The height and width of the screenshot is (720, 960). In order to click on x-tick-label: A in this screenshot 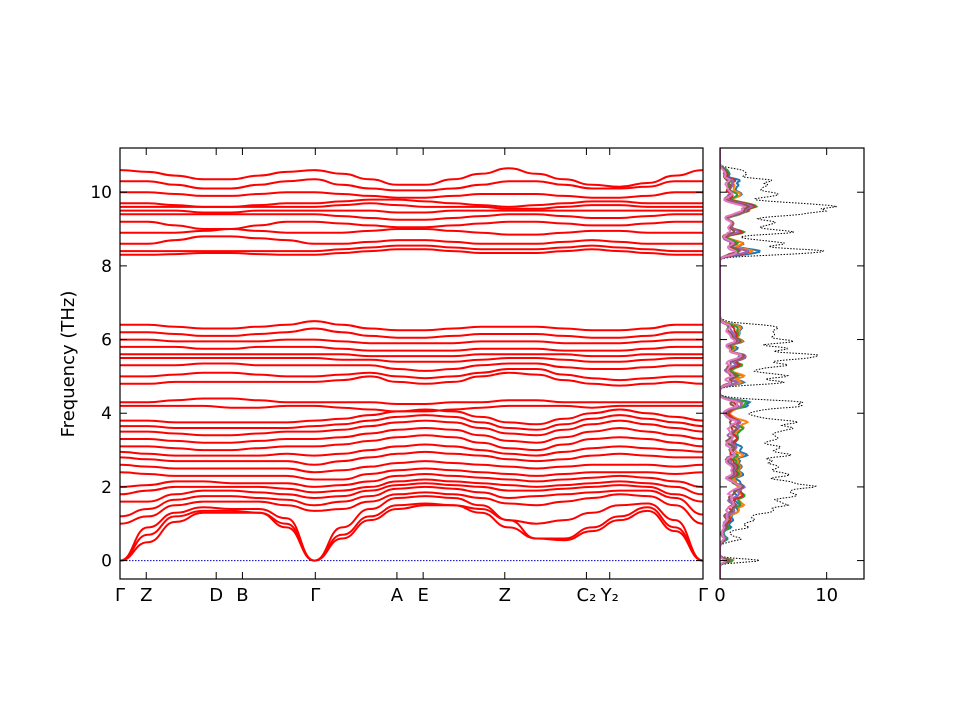, I will do `click(397, 595)`.